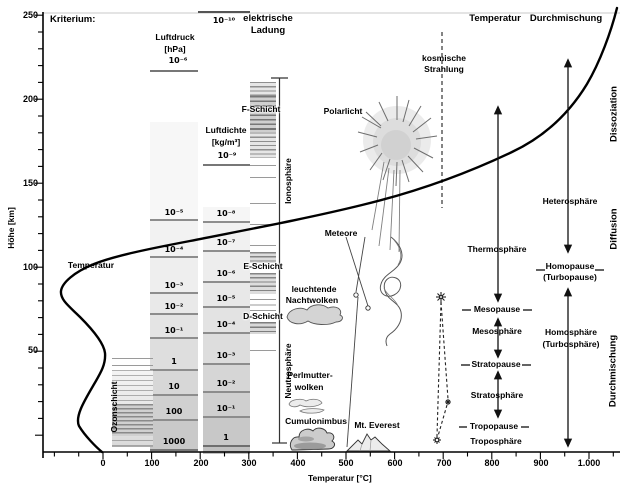  I want to click on x-tick-label: 0, so click(103, 463).